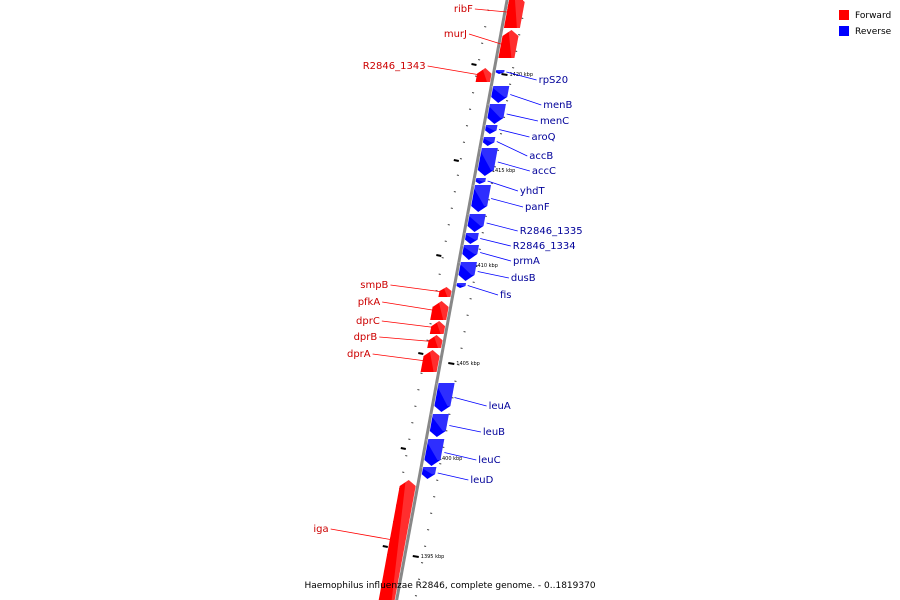 The image size is (900, 600). What do you see at coordinates (544, 246) in the screenshot?
I see `gene-label-r2846-1334: R2846_1334` at bounding box center [544, 246].